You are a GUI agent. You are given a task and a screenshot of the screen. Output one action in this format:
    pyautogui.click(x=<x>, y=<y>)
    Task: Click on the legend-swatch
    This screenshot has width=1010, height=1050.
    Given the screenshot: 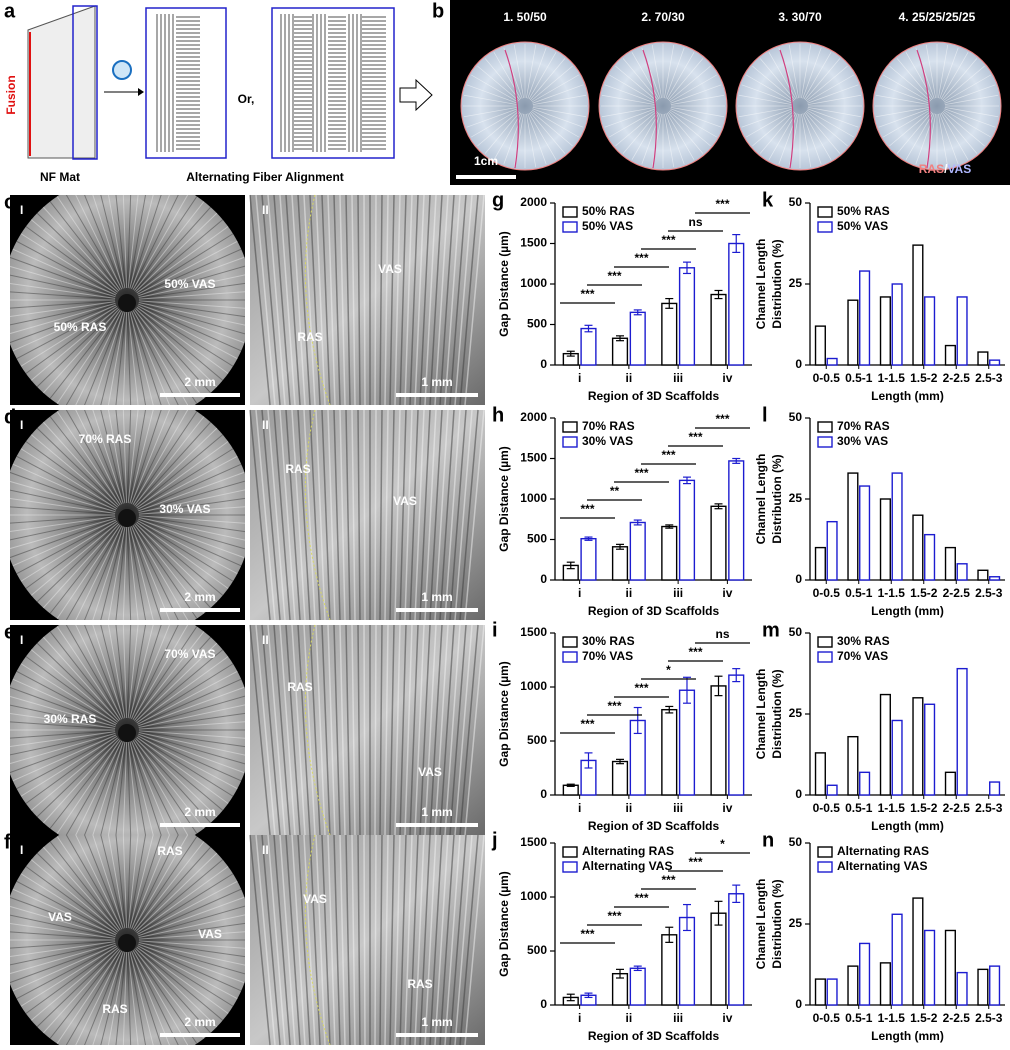 What is the action you would take?
    pyautogui.click(x=570, y=867)
    